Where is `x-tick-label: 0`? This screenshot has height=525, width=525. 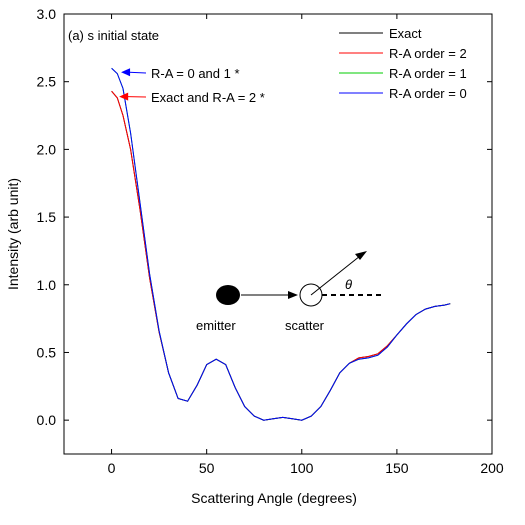
x-tick-label: 0 is located at coordinates (112, 468).